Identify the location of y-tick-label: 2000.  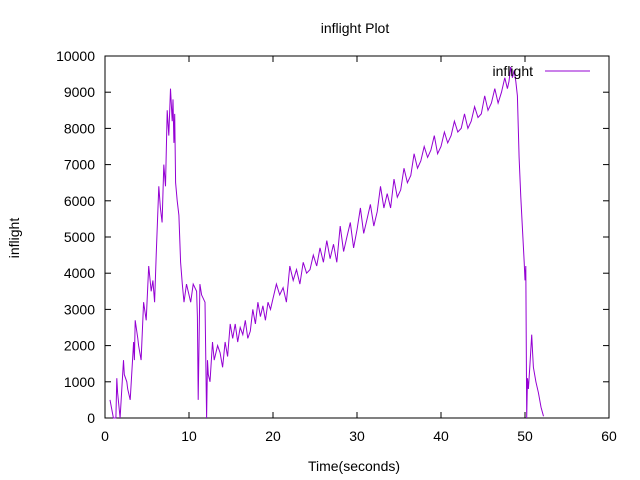
(79, 346).